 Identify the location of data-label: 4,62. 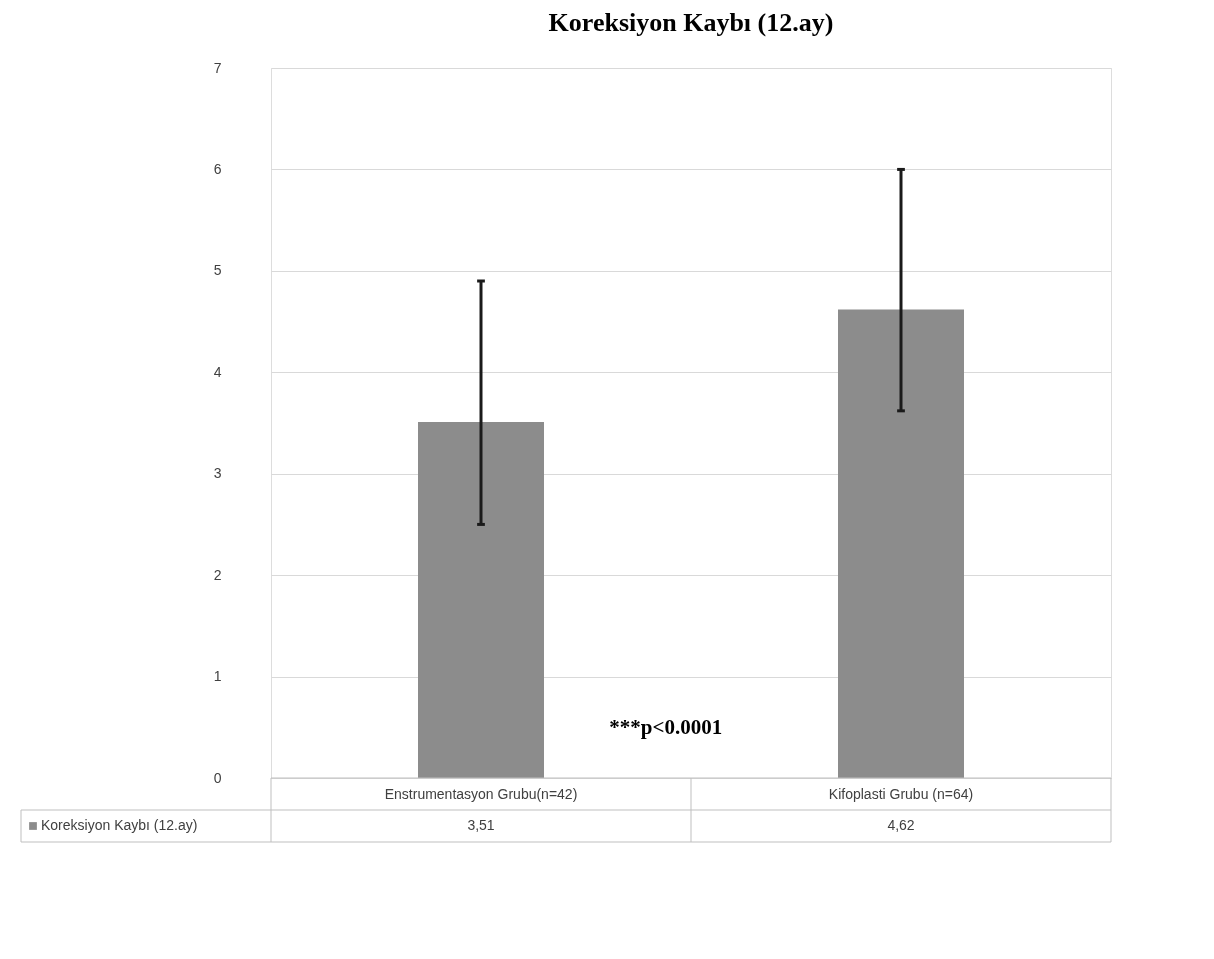
(901, 825).